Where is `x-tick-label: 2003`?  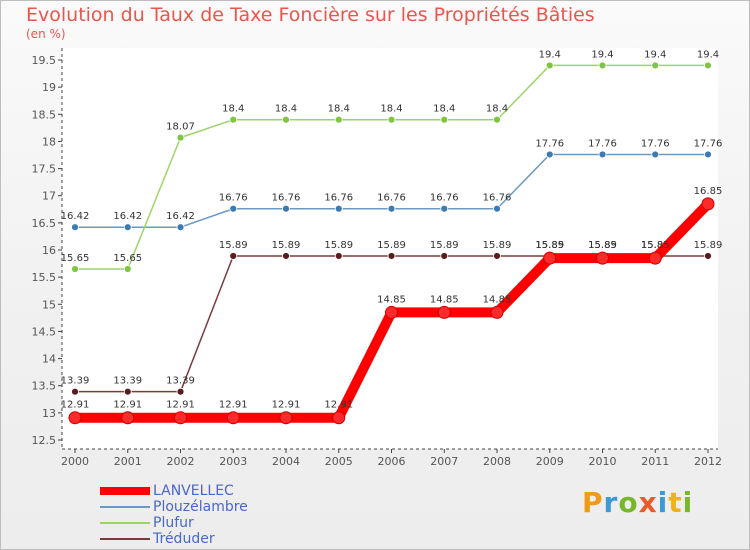 x-tick-label: 2003 is located at coordinates (233, 461).